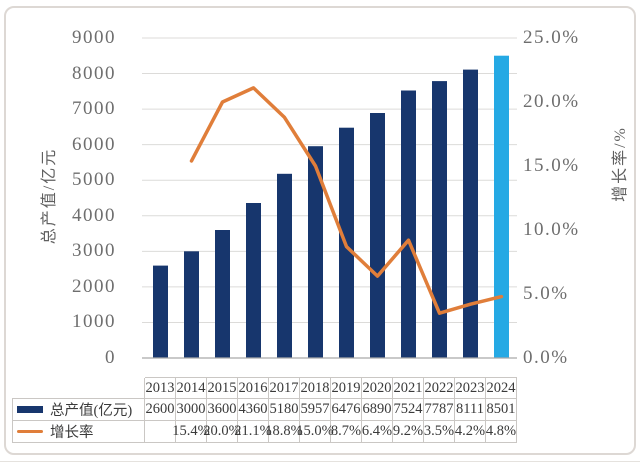 The width and height of the screenshot is (640, 464). Describe the element at coordinates (91, 411) in the screenshot. I see `legend-label: 总产值(亿元)` at that location.